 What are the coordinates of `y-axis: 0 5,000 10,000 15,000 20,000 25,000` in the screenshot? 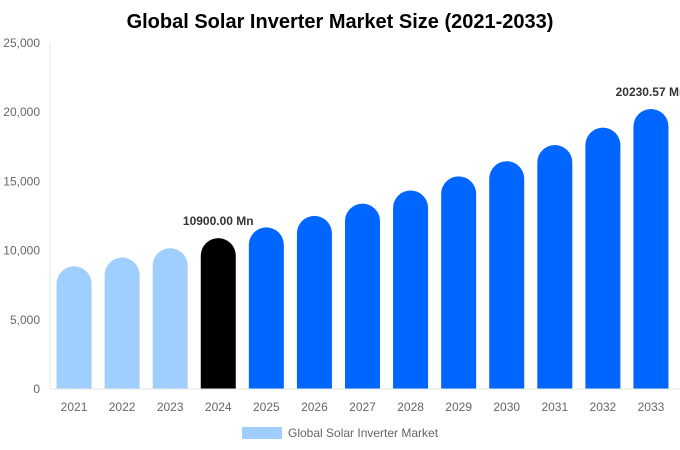 It's located at (27, 216).